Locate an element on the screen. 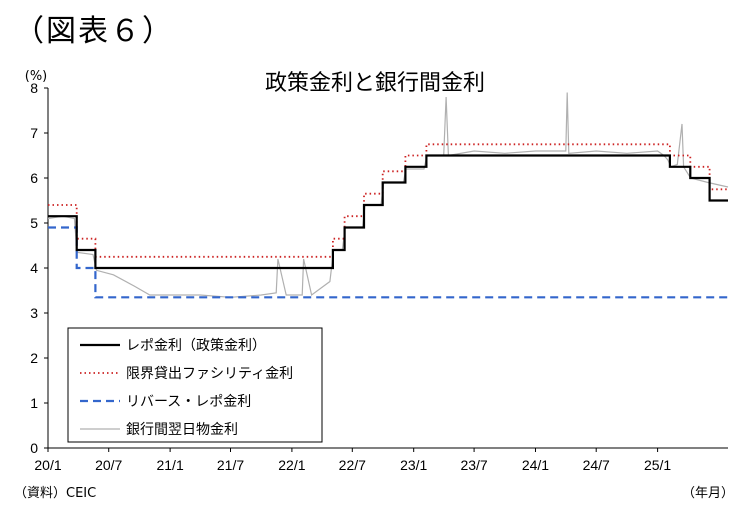  y-tick-label: 1 is located at coordinates (34, 403).